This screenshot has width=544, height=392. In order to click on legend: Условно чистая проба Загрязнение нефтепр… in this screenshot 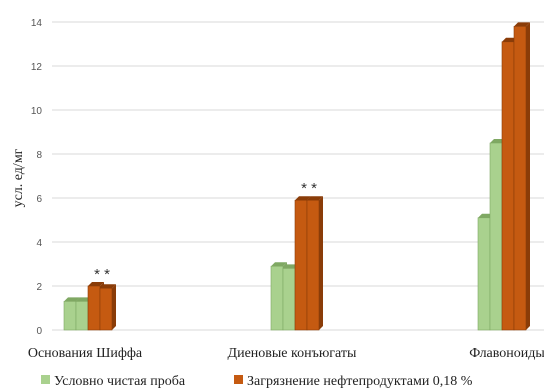, I will do `click(257, 381)`.